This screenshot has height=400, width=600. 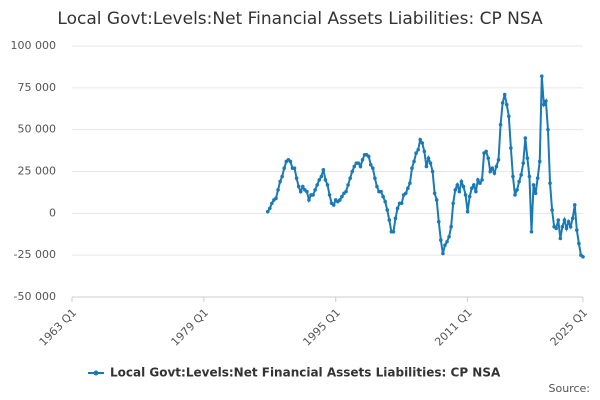 I want to click on y-tick-label: 75 000, so click(x=37, y=87).